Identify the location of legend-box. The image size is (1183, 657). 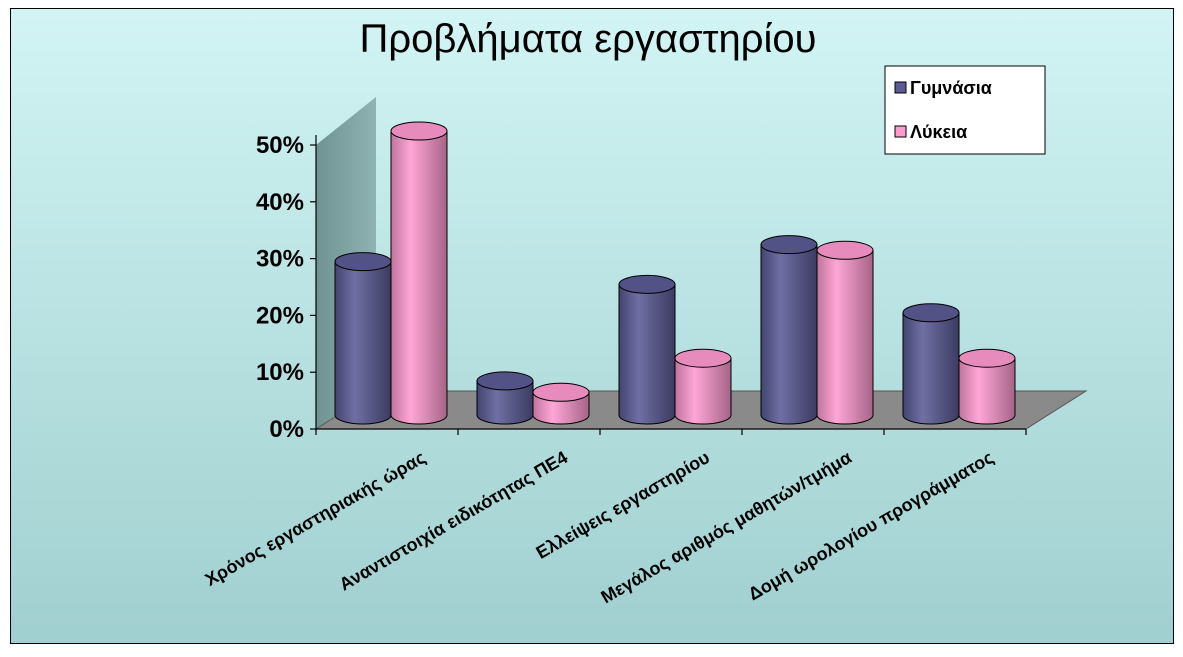
(965, 110).